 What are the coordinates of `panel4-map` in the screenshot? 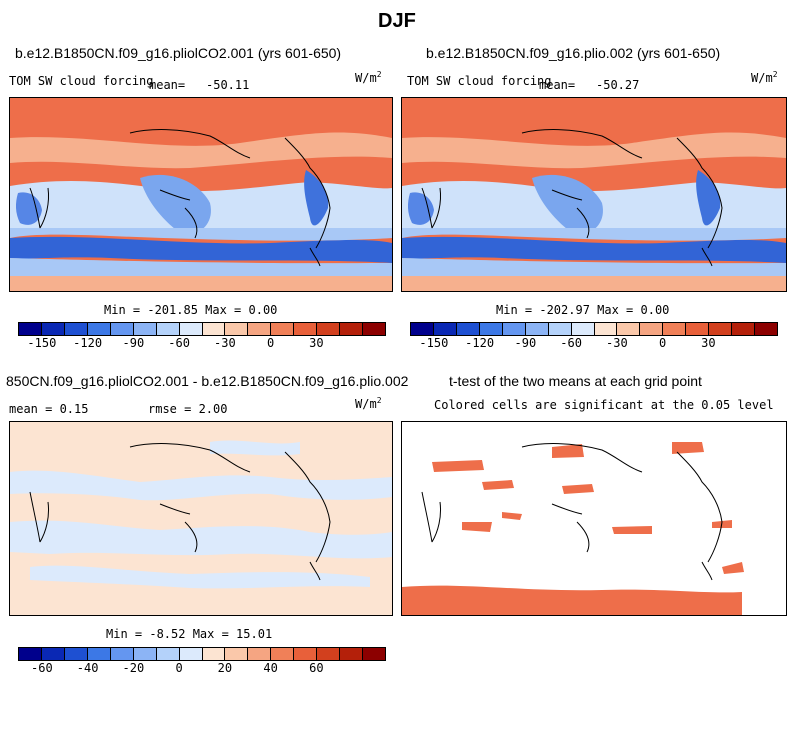 It's located at (594, 518).